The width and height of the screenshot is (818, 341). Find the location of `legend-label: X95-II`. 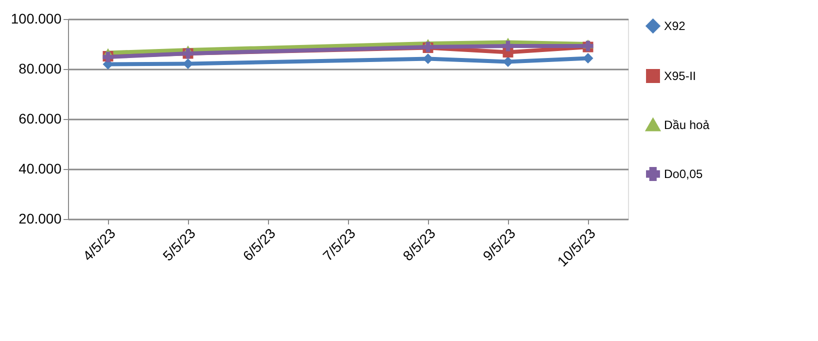

legend-label: X95-II is located at coordinates (680, 76).